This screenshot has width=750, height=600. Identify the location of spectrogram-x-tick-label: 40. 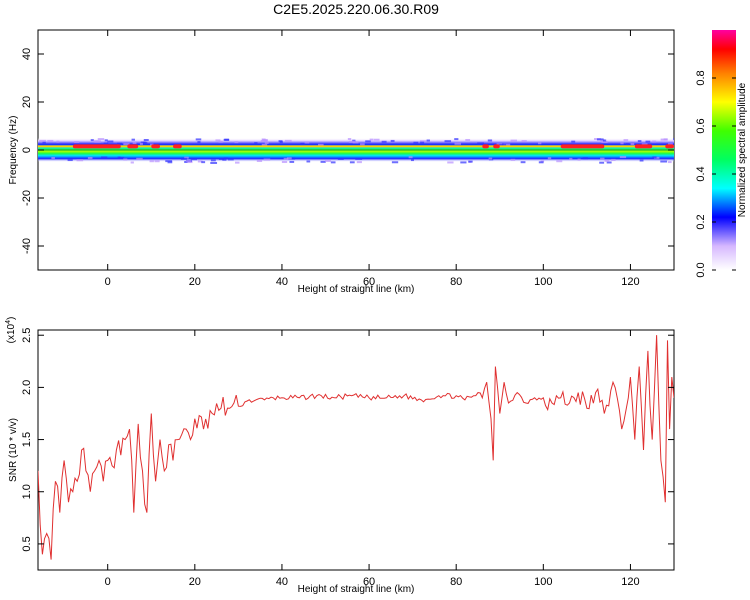
(282, 282).